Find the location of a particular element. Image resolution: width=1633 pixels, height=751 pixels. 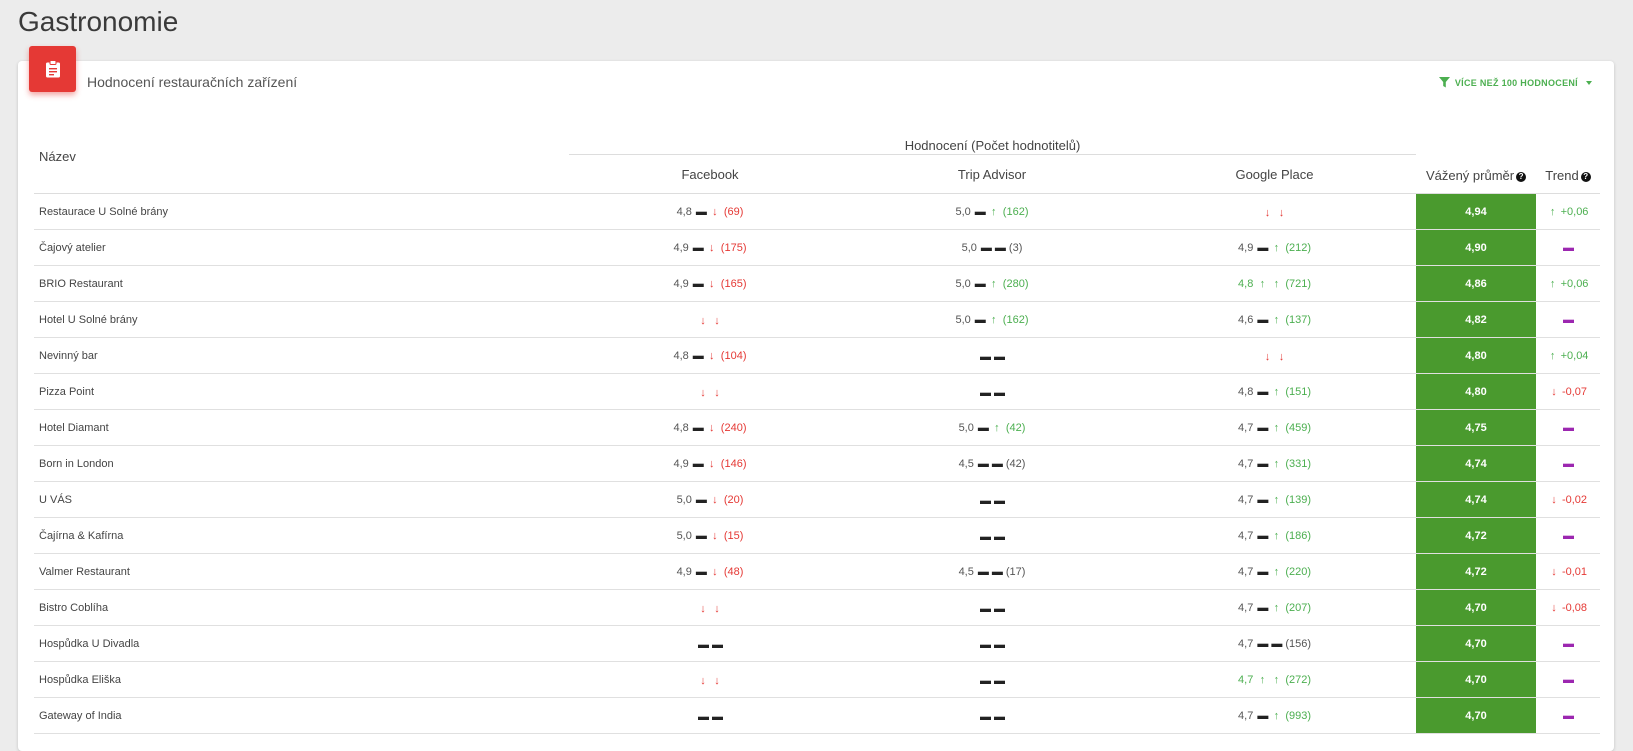

google-rating-cell: 4,7 ▬ ↑ (186) is located at coordinates (1275, 535).